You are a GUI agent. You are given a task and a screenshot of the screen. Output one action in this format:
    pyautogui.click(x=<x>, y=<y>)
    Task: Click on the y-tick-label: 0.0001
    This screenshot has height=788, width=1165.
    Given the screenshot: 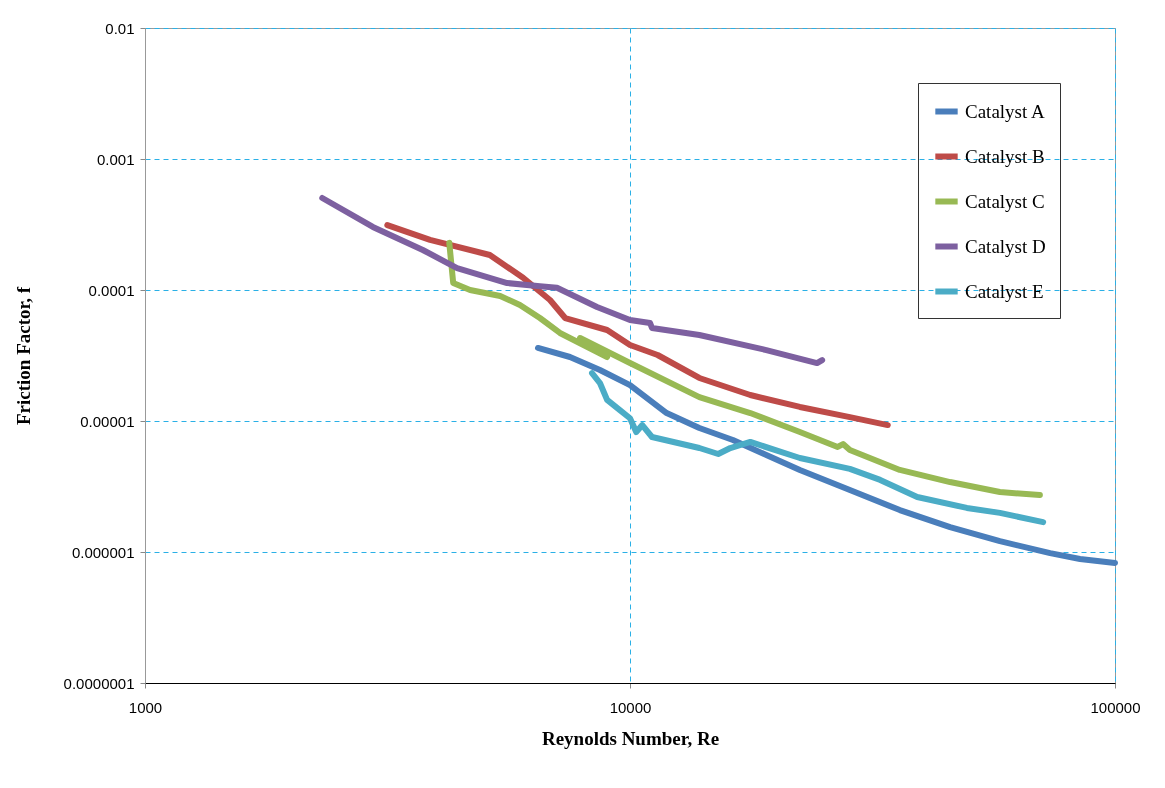 What is the action you would take?
    pyautogui.click(x=111, y=290)
    